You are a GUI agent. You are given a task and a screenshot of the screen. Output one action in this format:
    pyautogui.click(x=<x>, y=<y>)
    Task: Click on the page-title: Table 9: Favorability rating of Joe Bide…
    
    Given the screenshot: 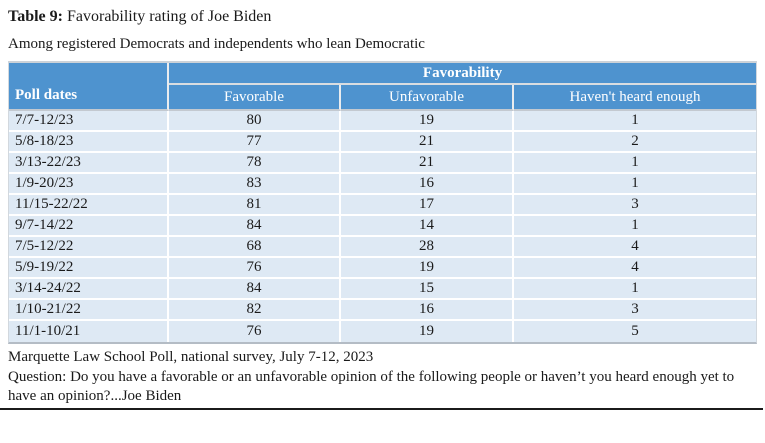 What is the action you would take?
    pyautogui.click(x=382, y=17)
    